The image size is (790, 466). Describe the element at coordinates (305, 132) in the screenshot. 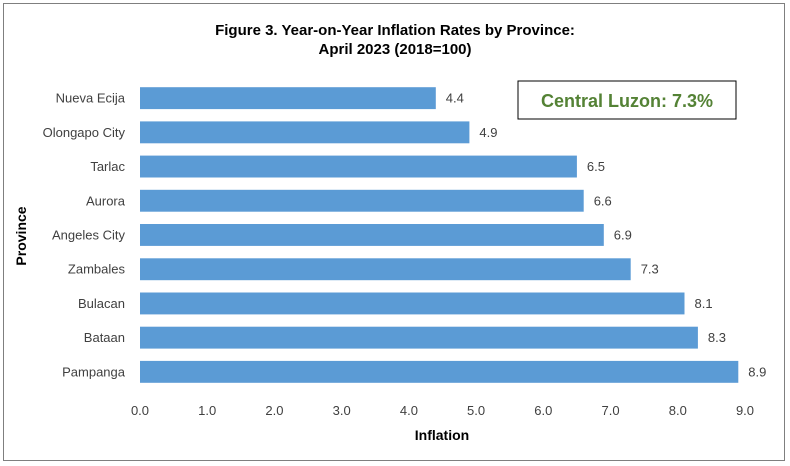

I see `bar-olongapo-city` at that location.